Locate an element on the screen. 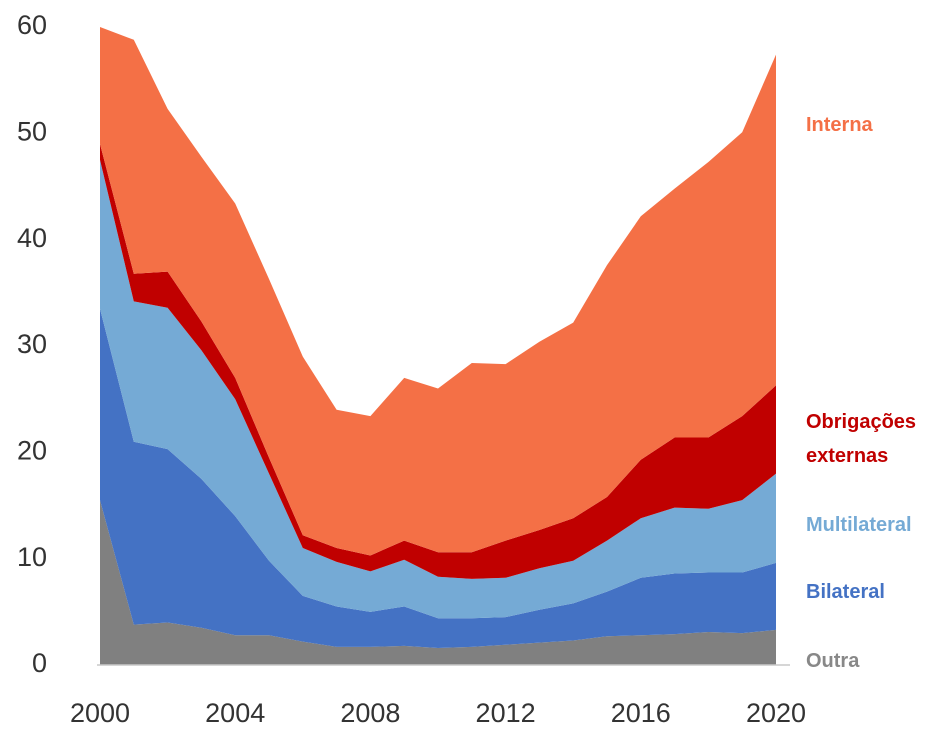 This screenshot has height=730, width=935. y-tick-label: 20 is located at coordinates (32, 450).